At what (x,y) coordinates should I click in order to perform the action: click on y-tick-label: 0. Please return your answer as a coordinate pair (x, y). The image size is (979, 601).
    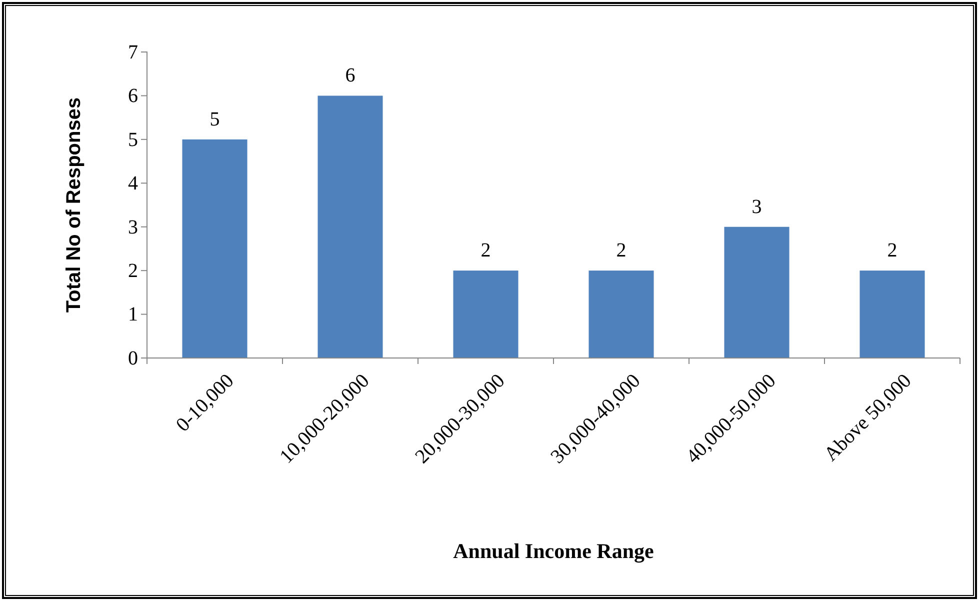
    Looking at the image, I should click on (133, 358).